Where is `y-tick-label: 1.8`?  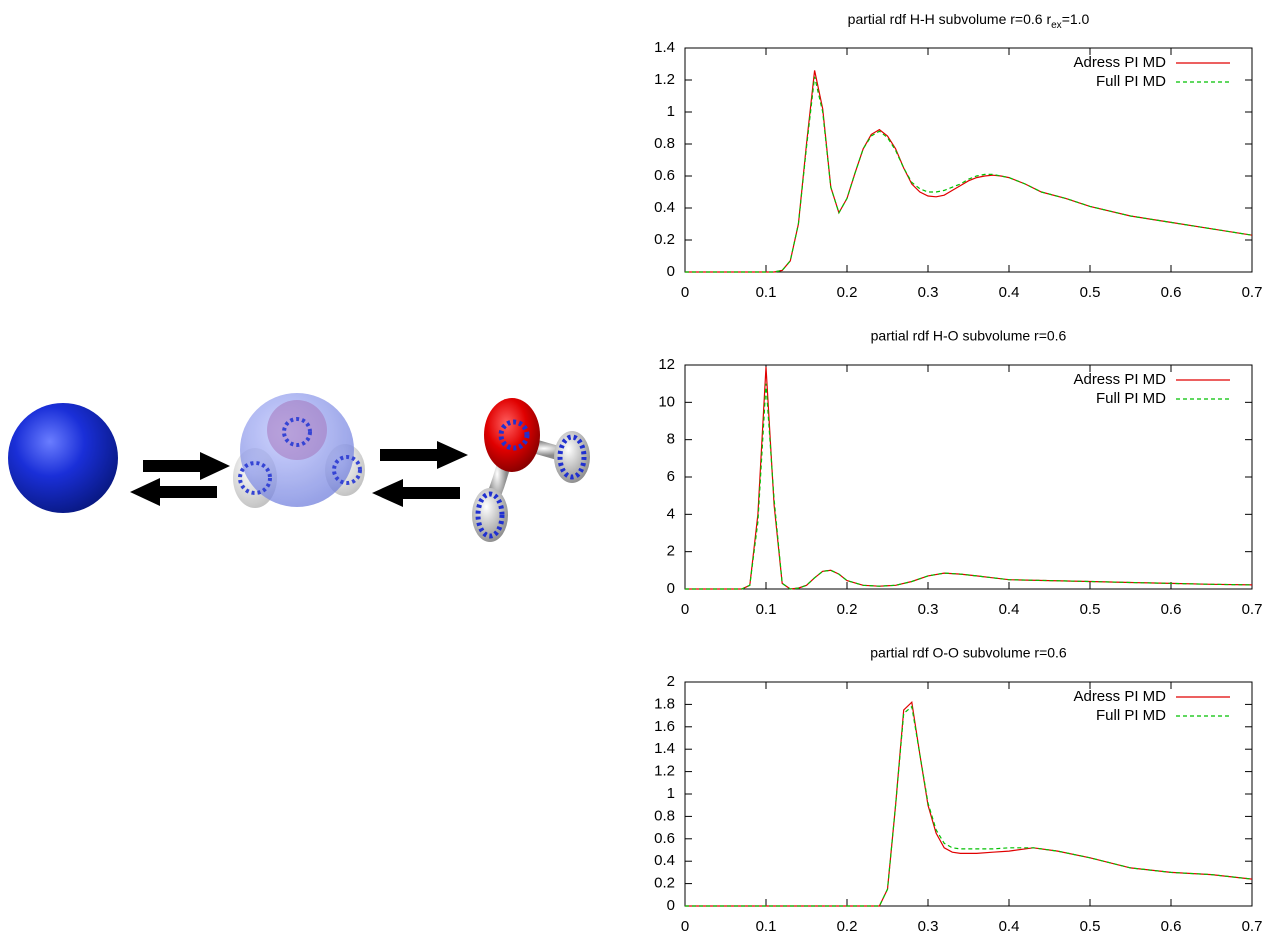
y-tick-label: 1.8 is located at coordinates (664, 703).